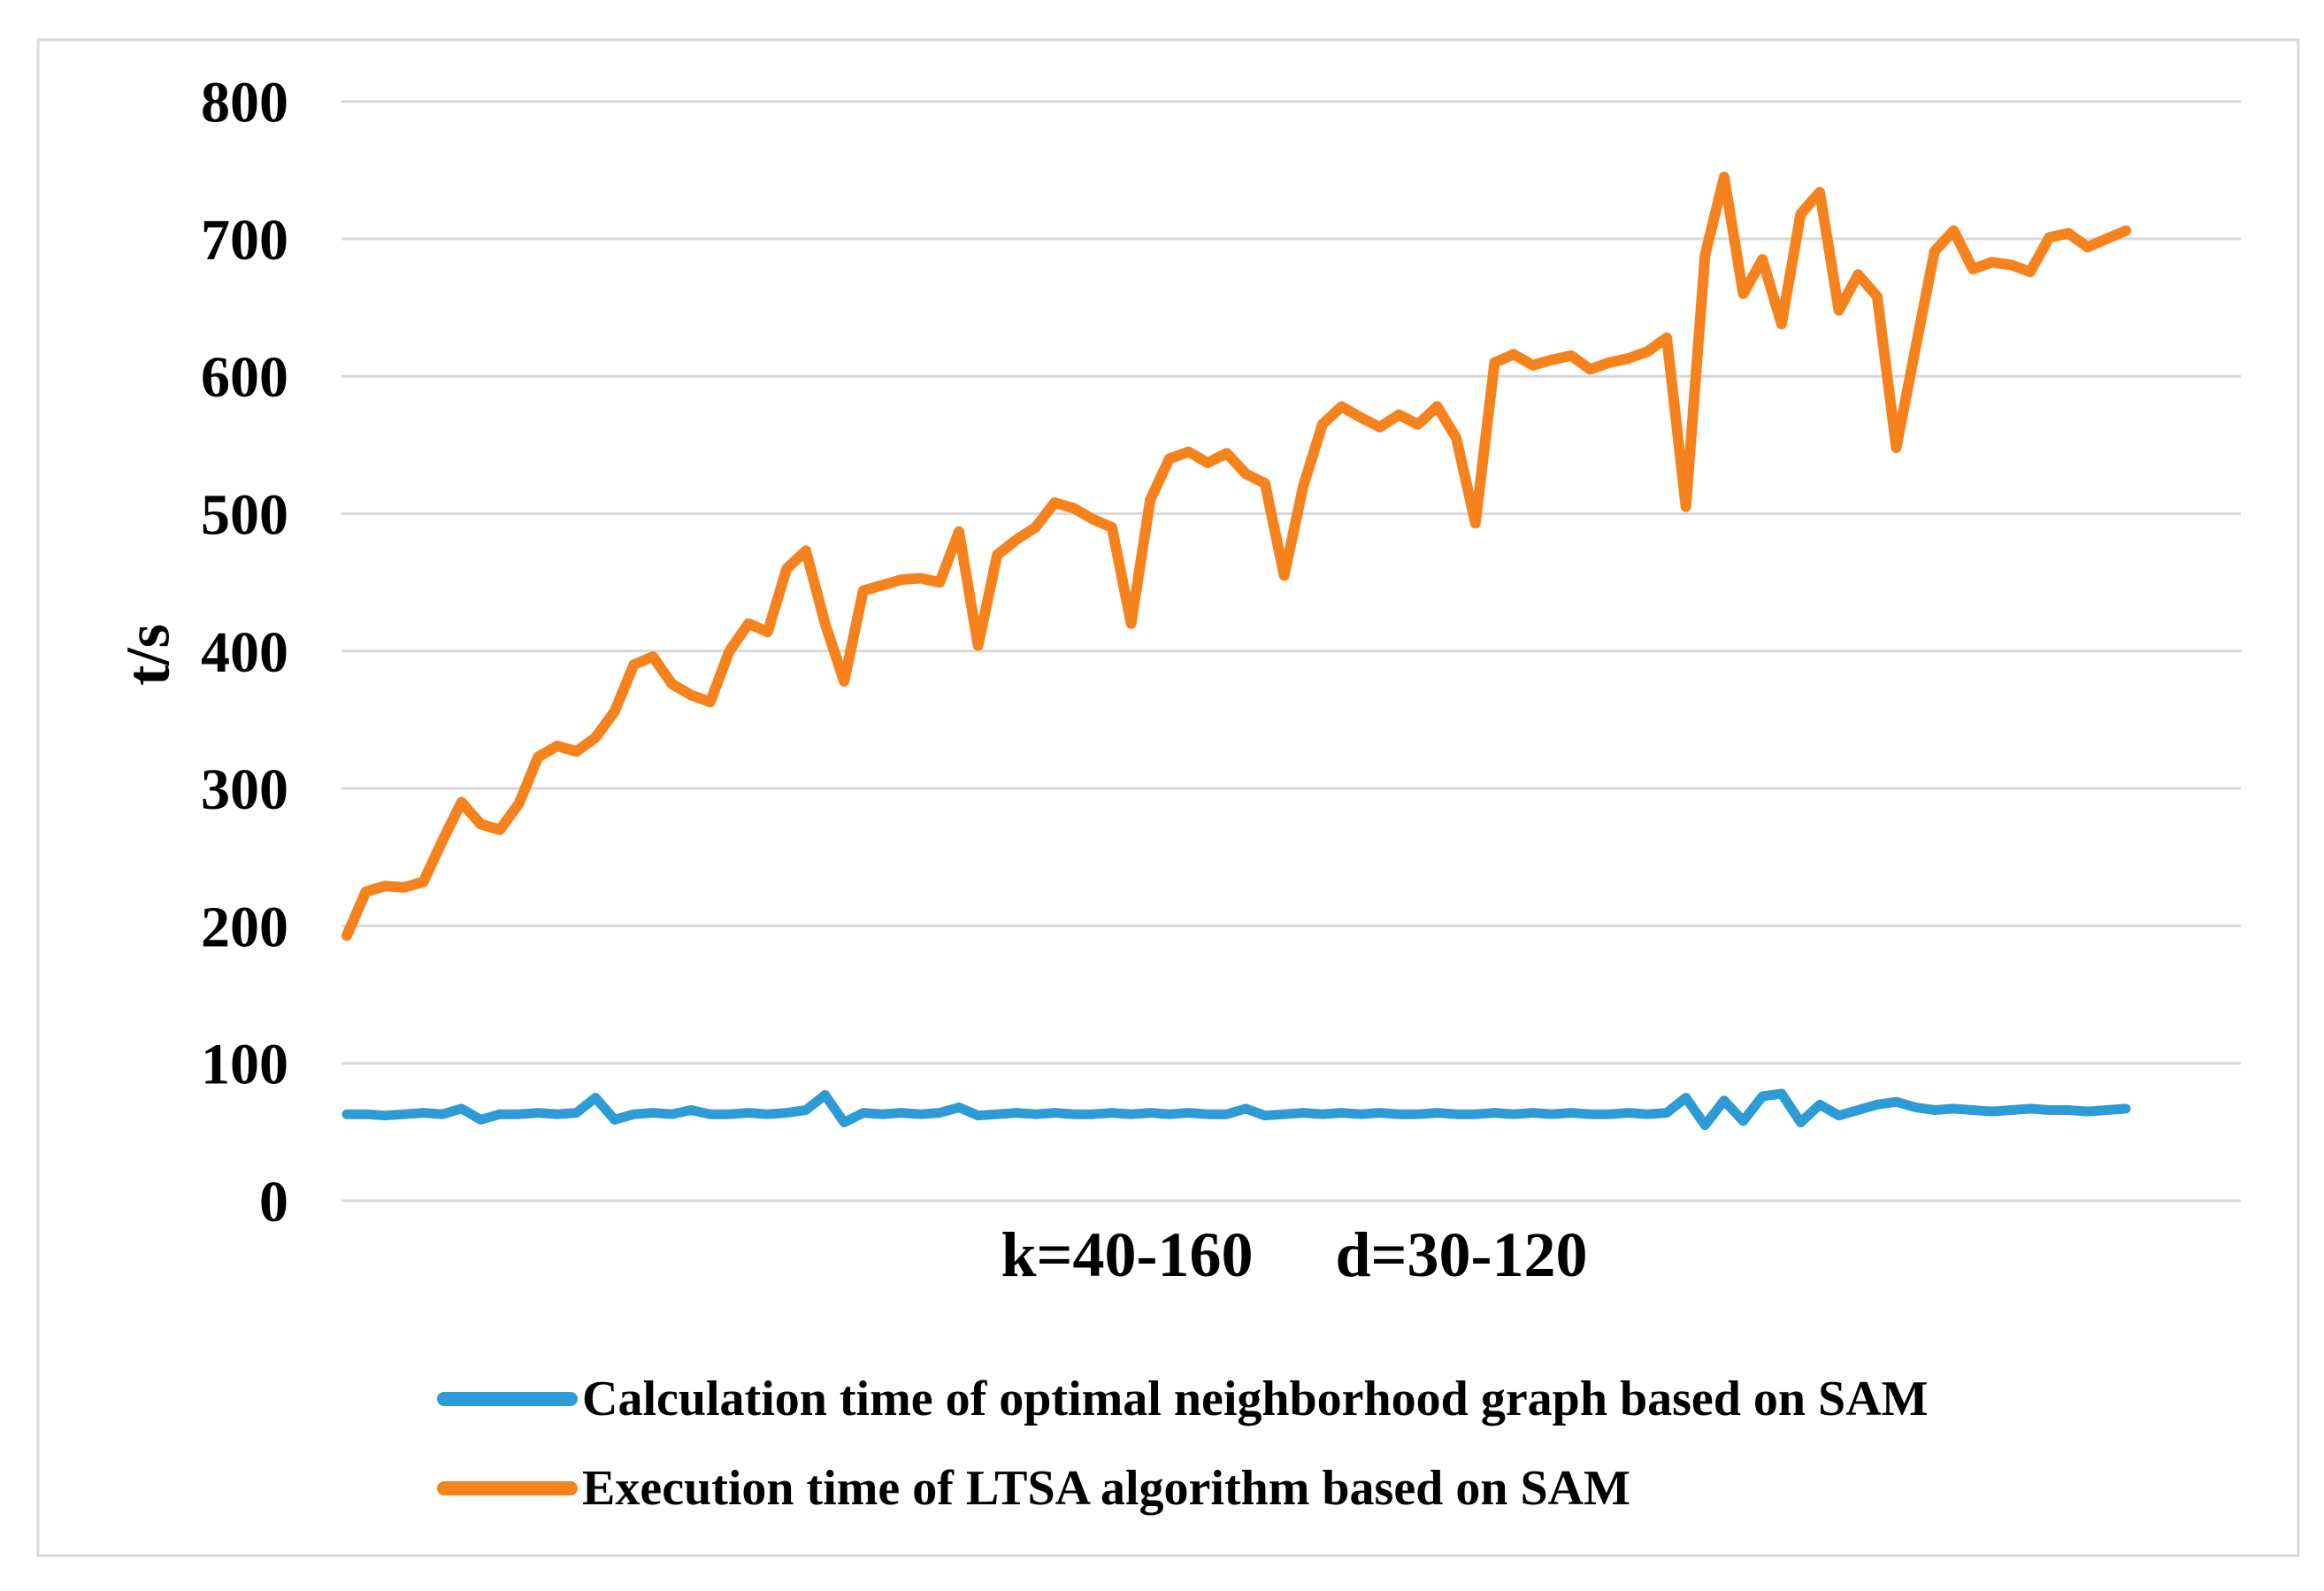 The image size is (2324, 1591). I want to click on series-line-calculation-time, so click(1236, 1109).